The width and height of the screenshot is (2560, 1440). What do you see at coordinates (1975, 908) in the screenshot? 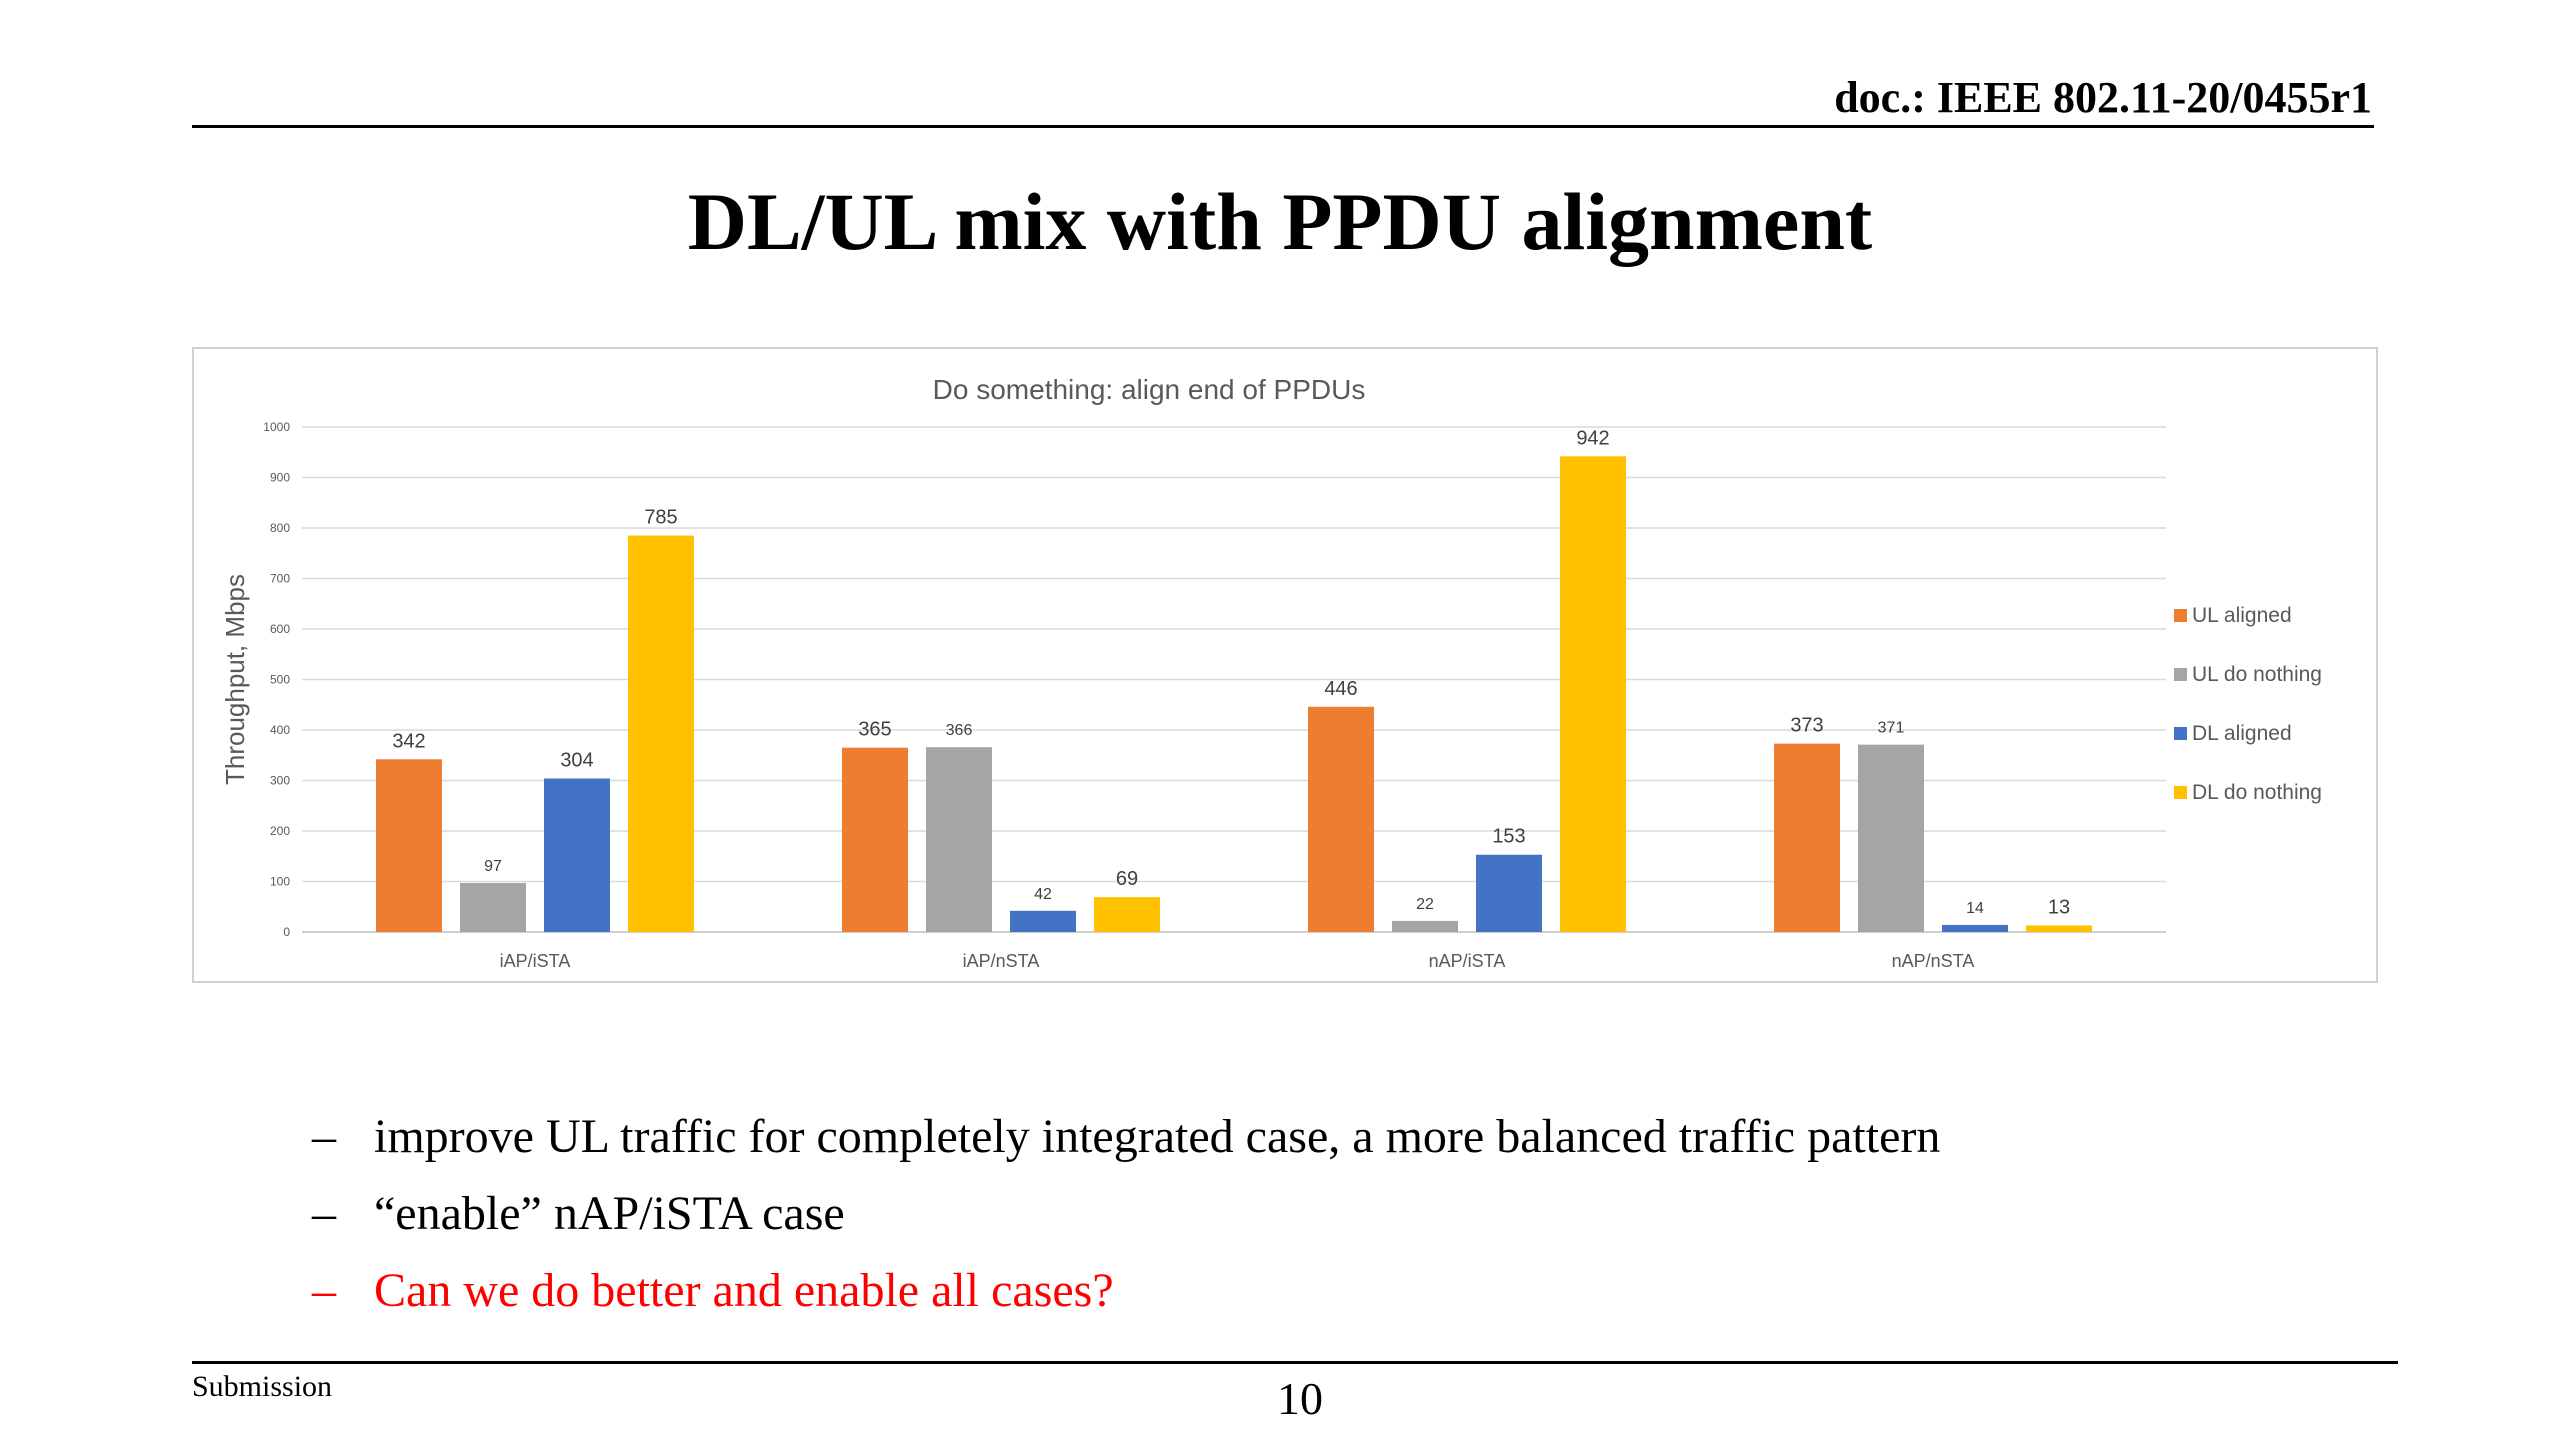
I see `data-label: 14` at bounding box center [1975, 908].